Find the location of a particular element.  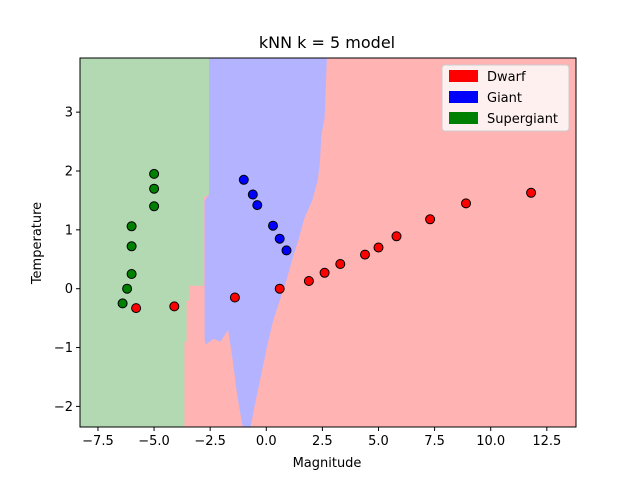

x-tick-label: −5.0 is located at coordinates (154, 441).